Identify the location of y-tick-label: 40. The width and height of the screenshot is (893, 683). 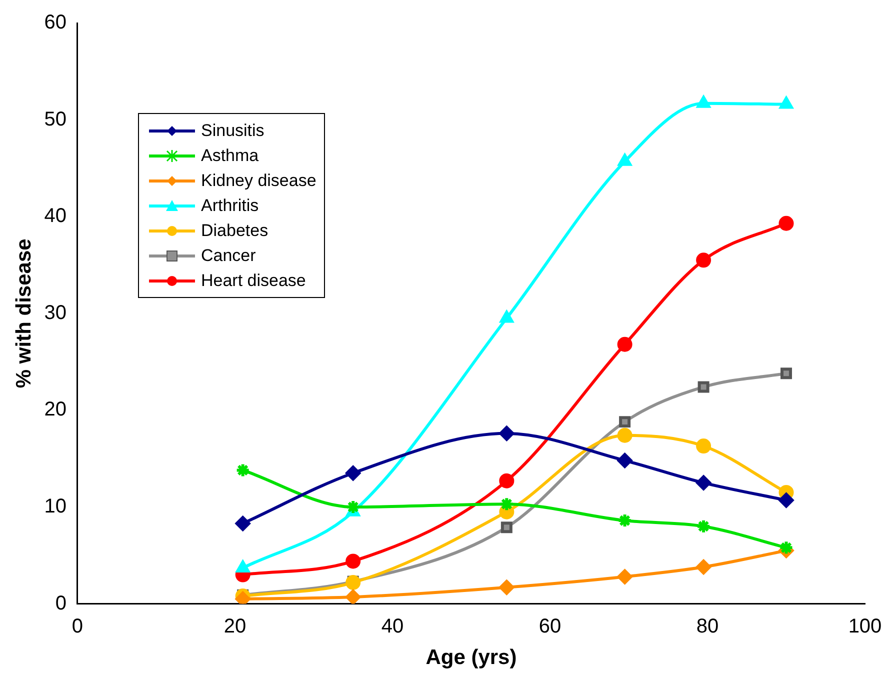
(55, 216).